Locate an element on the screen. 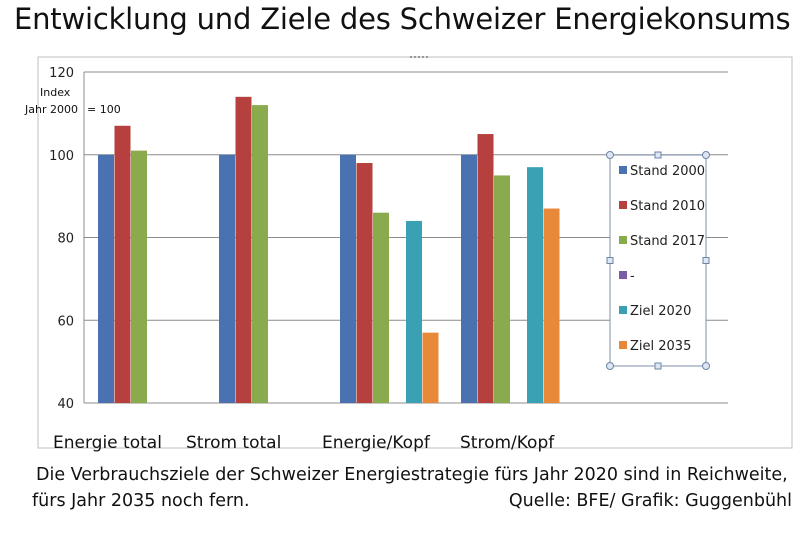  y-tick-label: 60 is located at coordinates (65, 321).